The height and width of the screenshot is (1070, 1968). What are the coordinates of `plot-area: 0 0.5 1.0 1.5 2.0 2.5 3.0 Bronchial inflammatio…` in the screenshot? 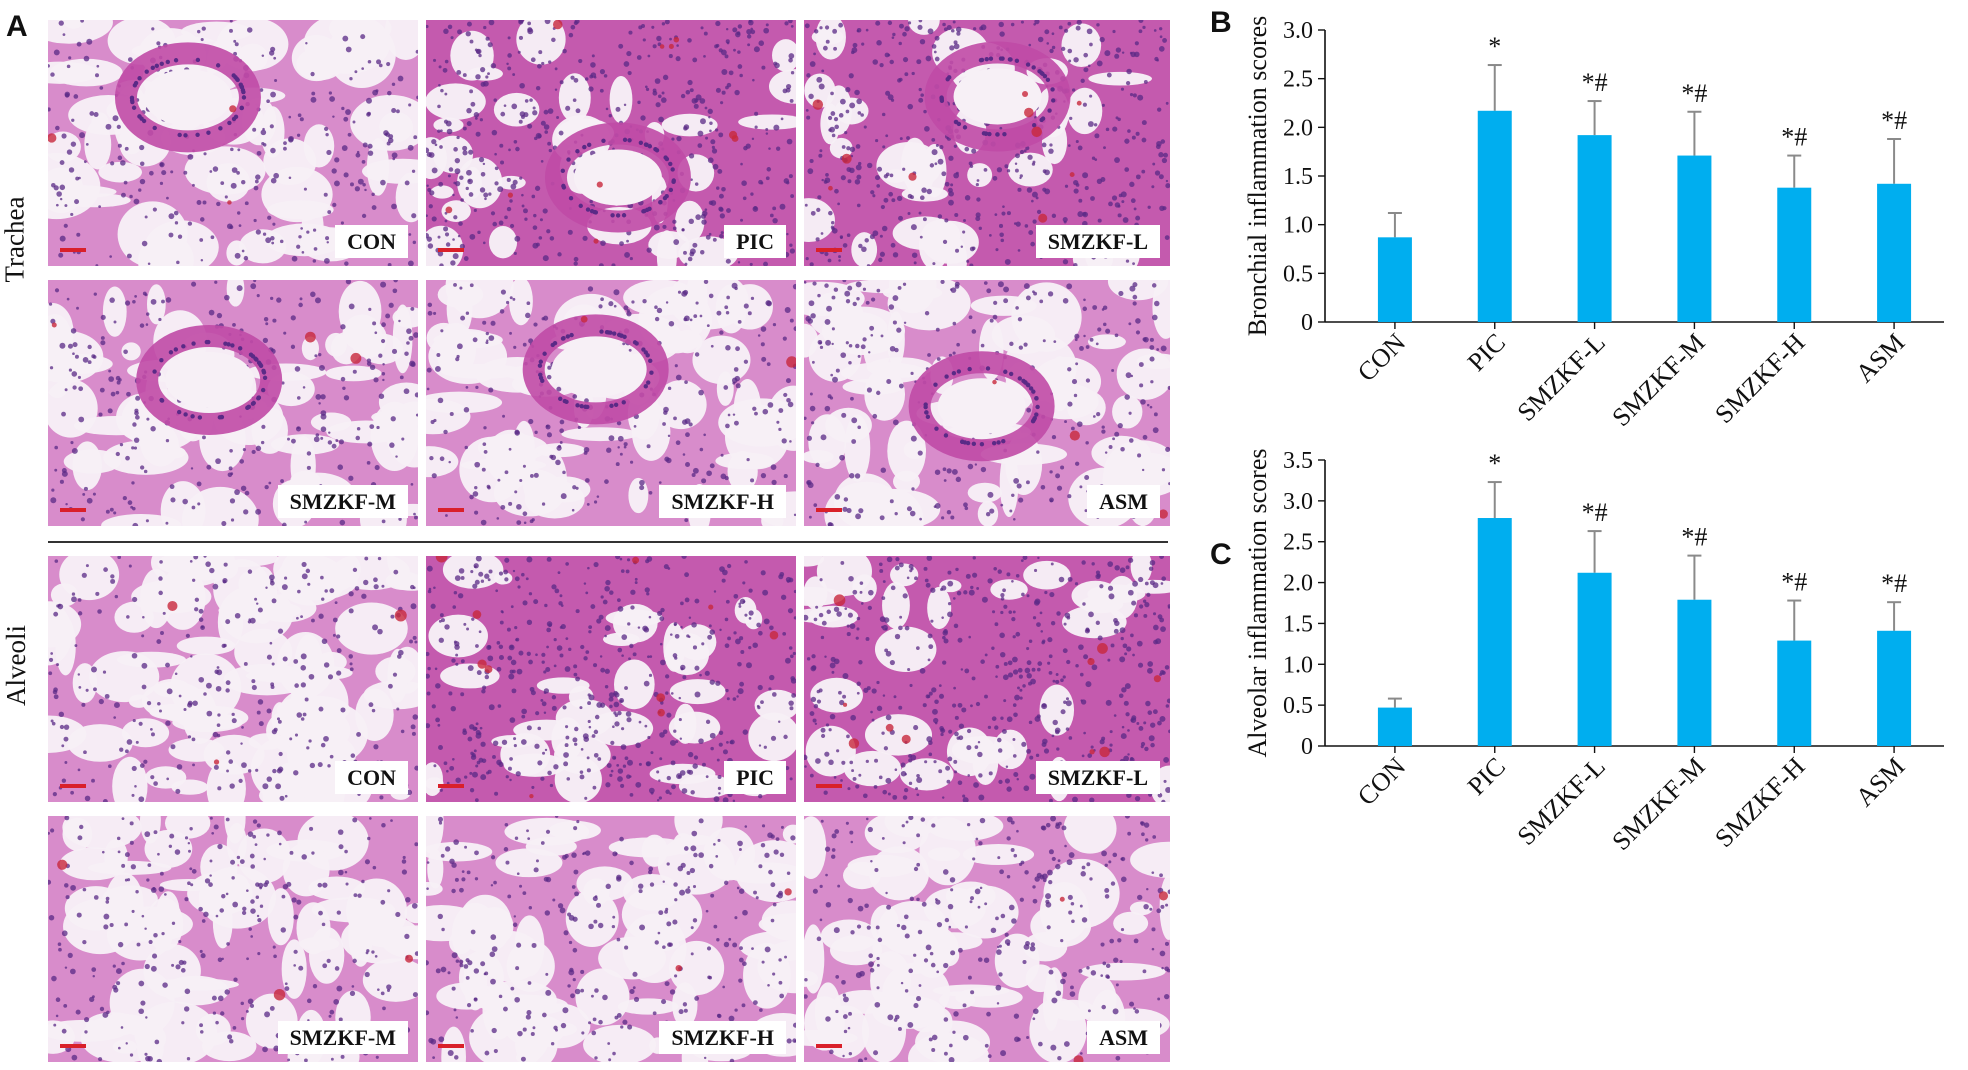 It's located at (1593, 224).